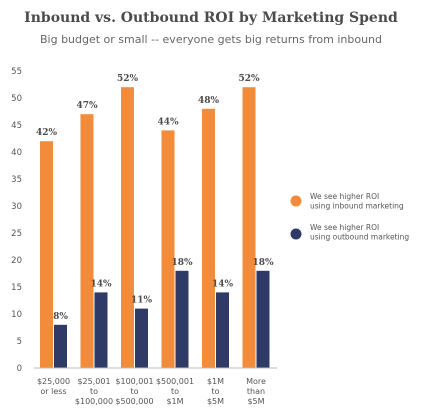  I want to click on x-category-label: $1M to $5M, so click(215, 391).